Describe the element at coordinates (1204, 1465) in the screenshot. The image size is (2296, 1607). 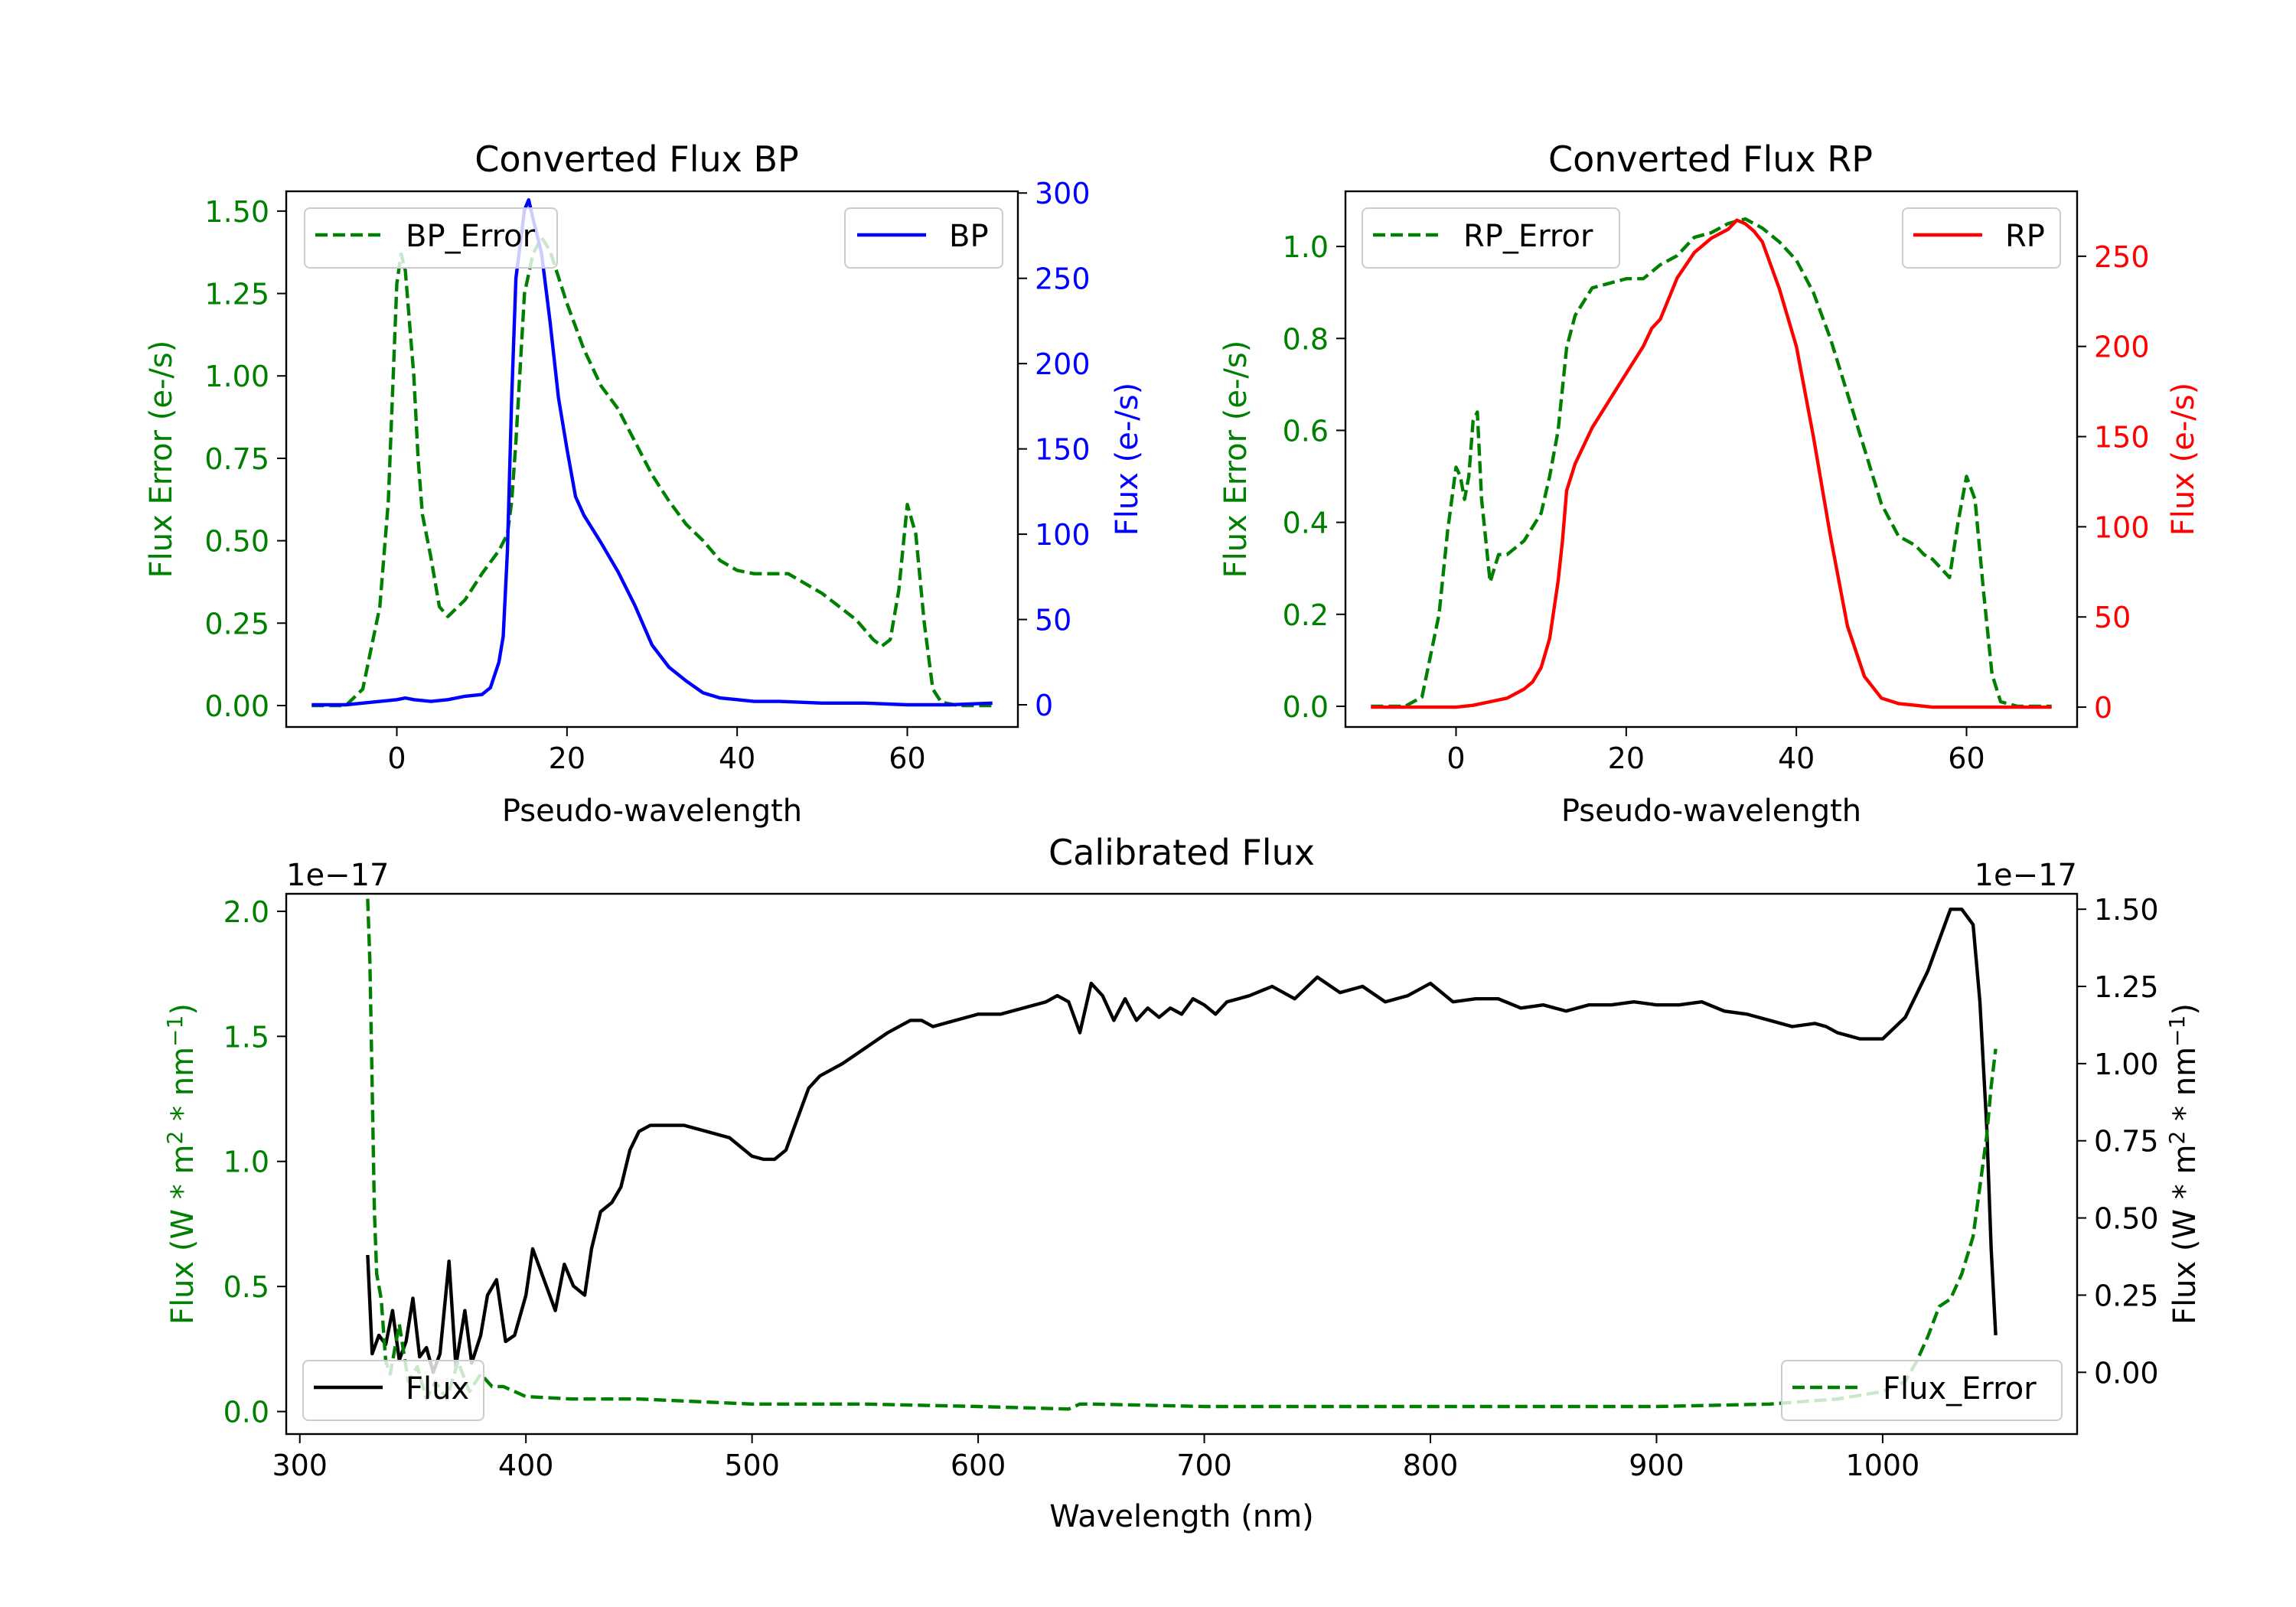
I see `x-tick-label: 700` at that location.